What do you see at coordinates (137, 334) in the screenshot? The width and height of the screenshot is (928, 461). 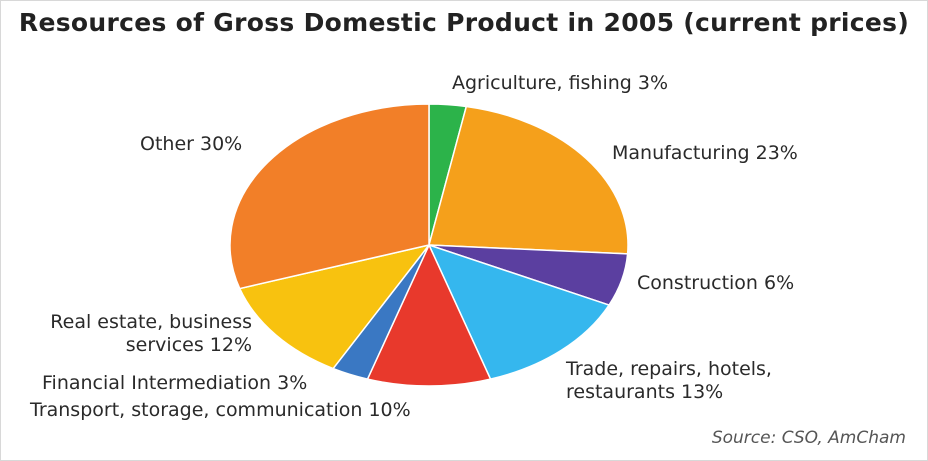 I see `label-real-estate: Real estate, business services 12%` at bounding box center [137, 334].